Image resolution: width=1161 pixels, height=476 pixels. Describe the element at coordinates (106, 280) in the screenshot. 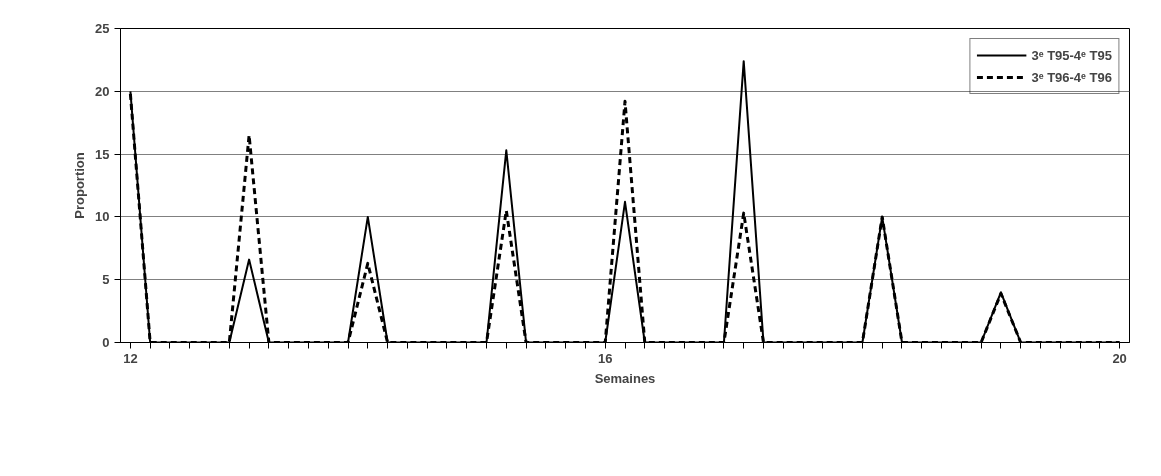

I see `y-tick-label: 5` at that location.